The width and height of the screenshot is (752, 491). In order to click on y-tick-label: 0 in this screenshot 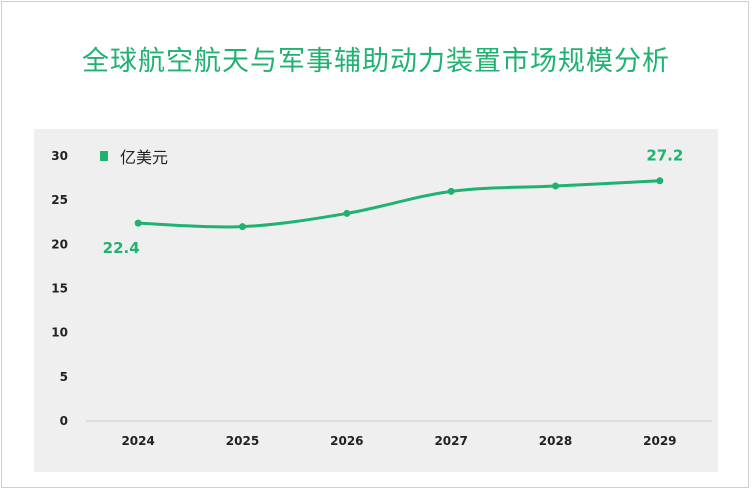, I will do `click(64, 421)`.